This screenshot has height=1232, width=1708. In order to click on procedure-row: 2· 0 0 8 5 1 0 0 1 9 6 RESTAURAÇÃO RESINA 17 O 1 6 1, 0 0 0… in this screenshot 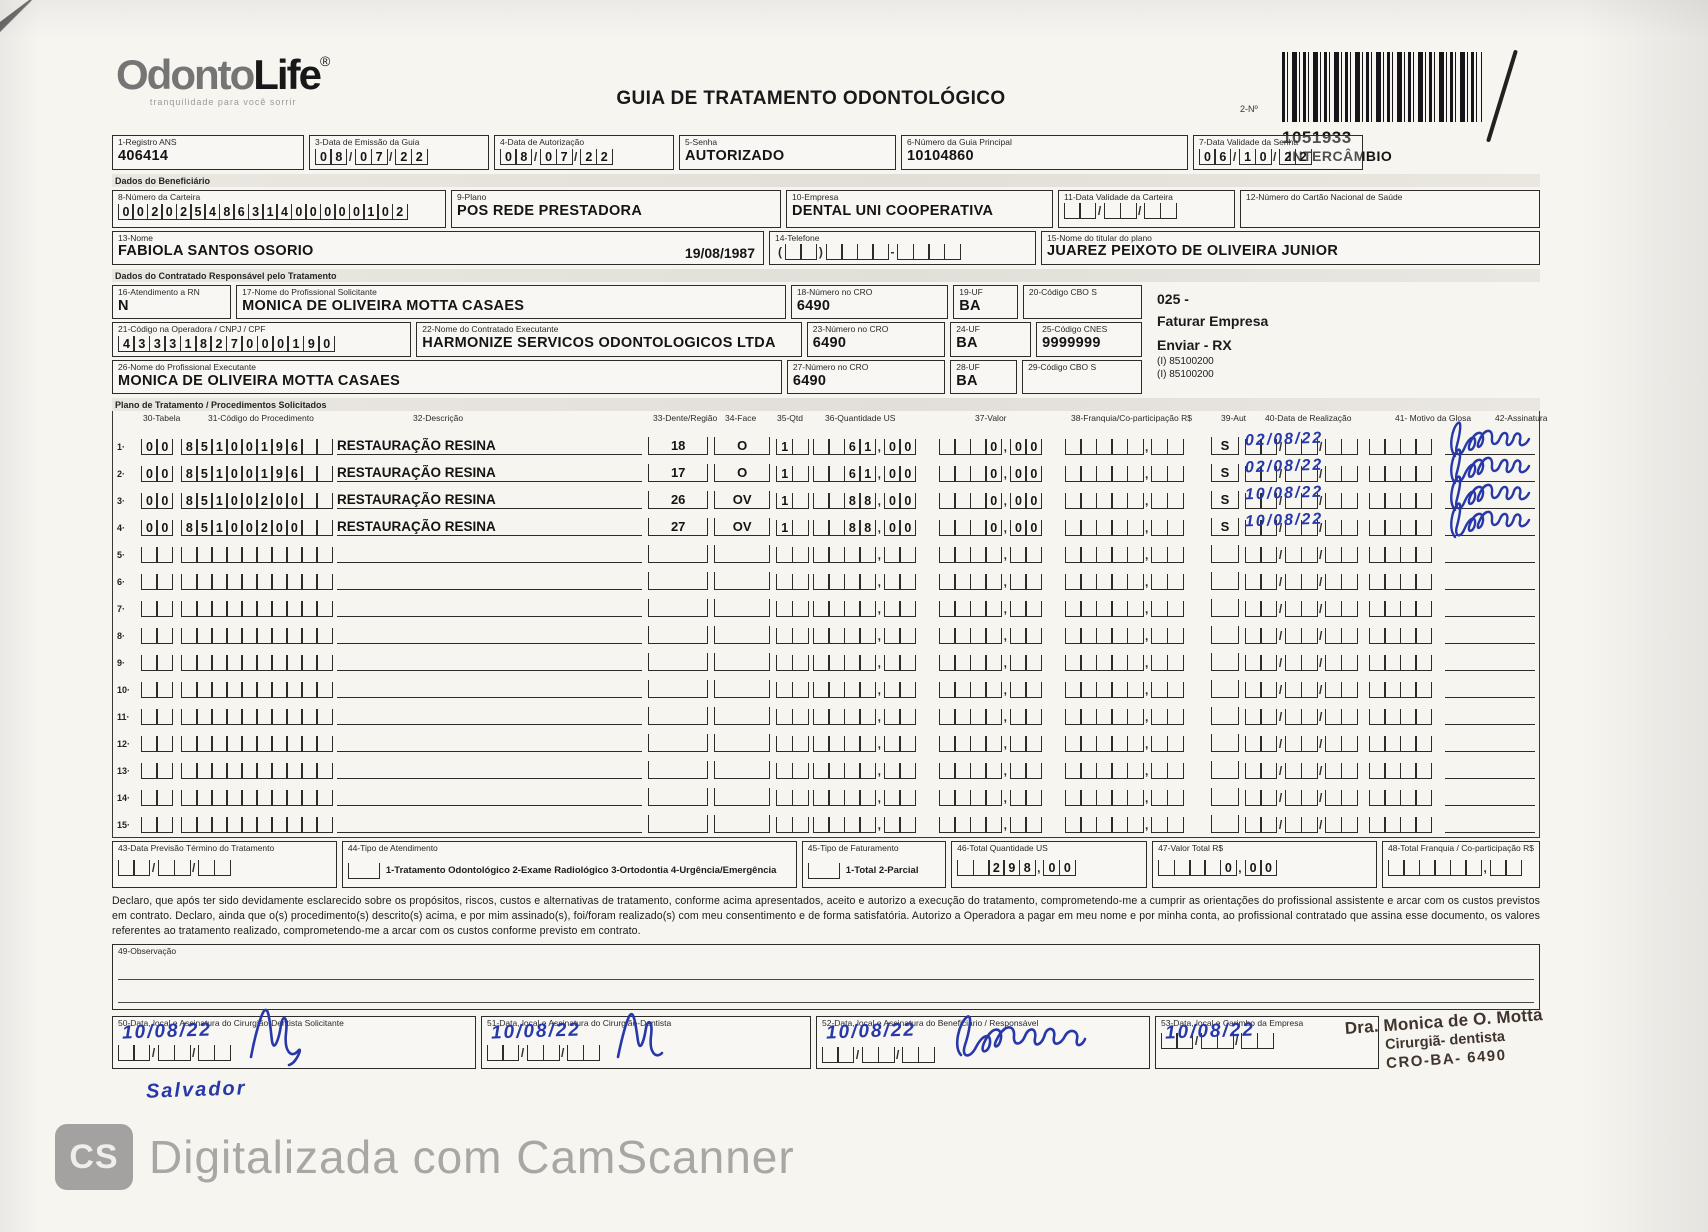, I will do `click(826, 466)`.